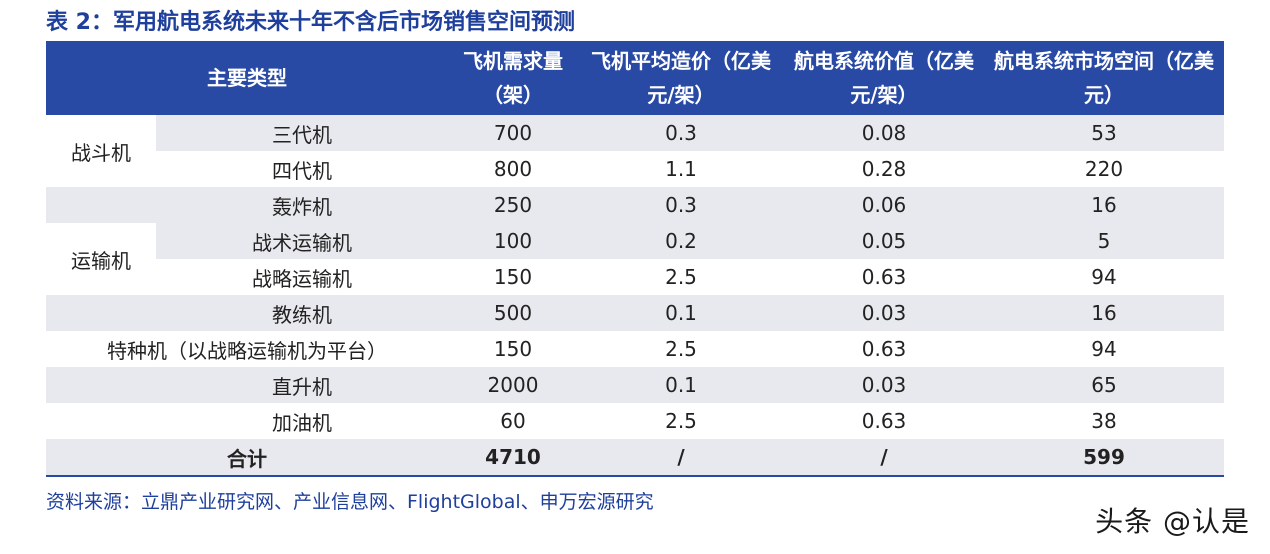 This screenshot has width=1270, height=554. What do you see at coordinates (302, 385) in the screenshot?
I see `row-type: 直升机` at bounding box center [302, 385].